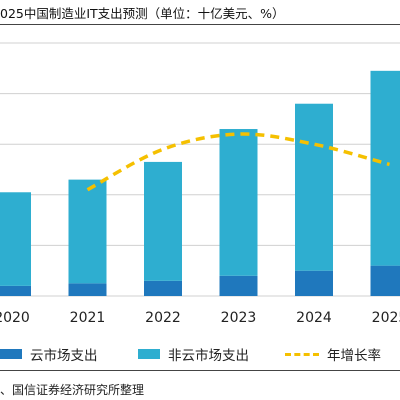 Image resolution: width=400 pixels, height=400 pixels. What do you see at coordinates (64, 356) in the screenshot?
I see `legend-label-cloud: 云市场支出` at bounding box center [64, 356].